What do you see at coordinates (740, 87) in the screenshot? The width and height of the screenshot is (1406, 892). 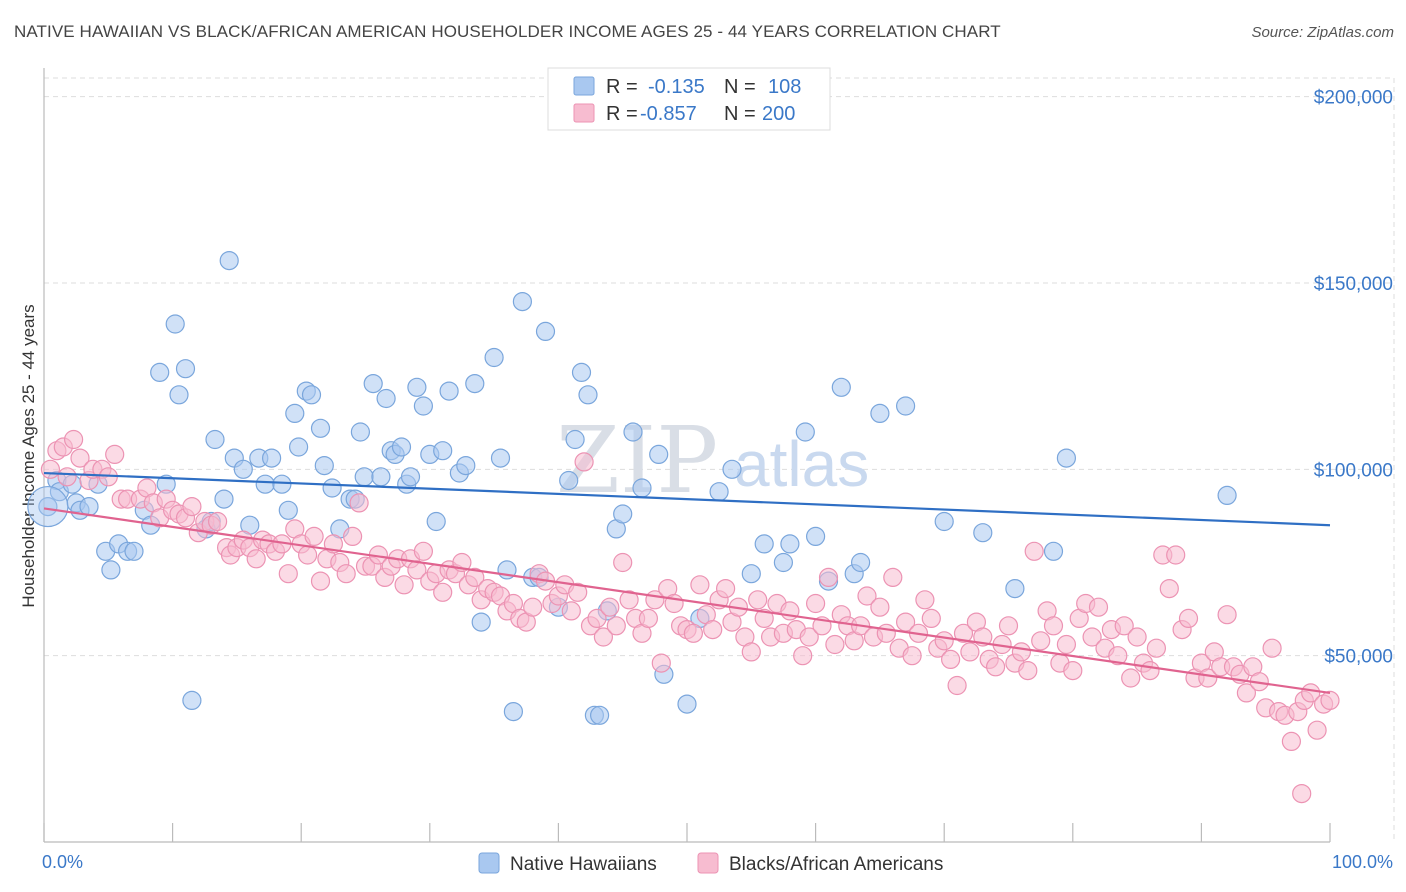 I see `legend-n-label-1: N =` at bounding box center [740, 87].